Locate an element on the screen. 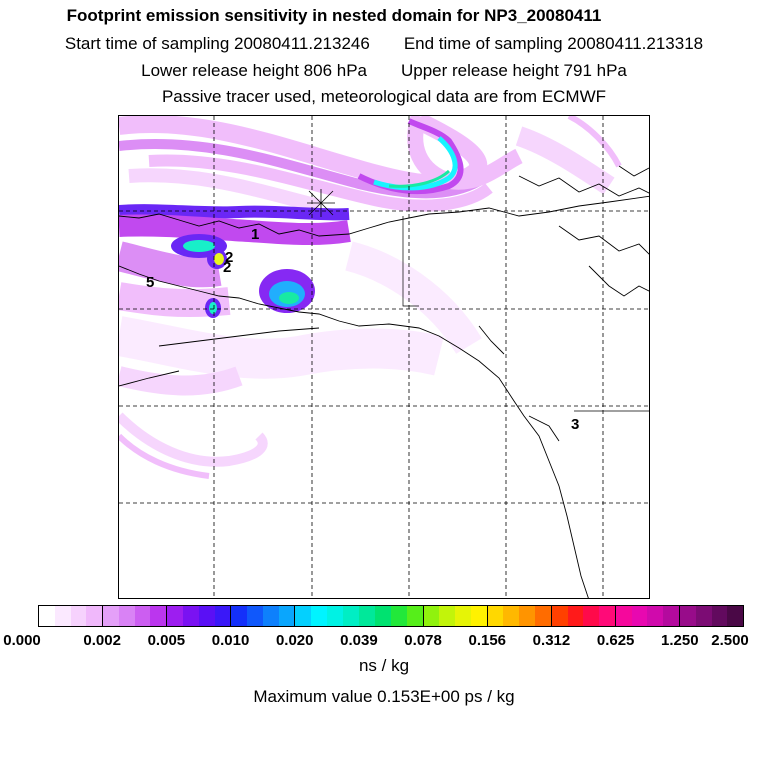 The width and height of the screenshot is (768, 768). start-time: Start time of sampling 20080411.213246 is located at coordinates (217, 43).